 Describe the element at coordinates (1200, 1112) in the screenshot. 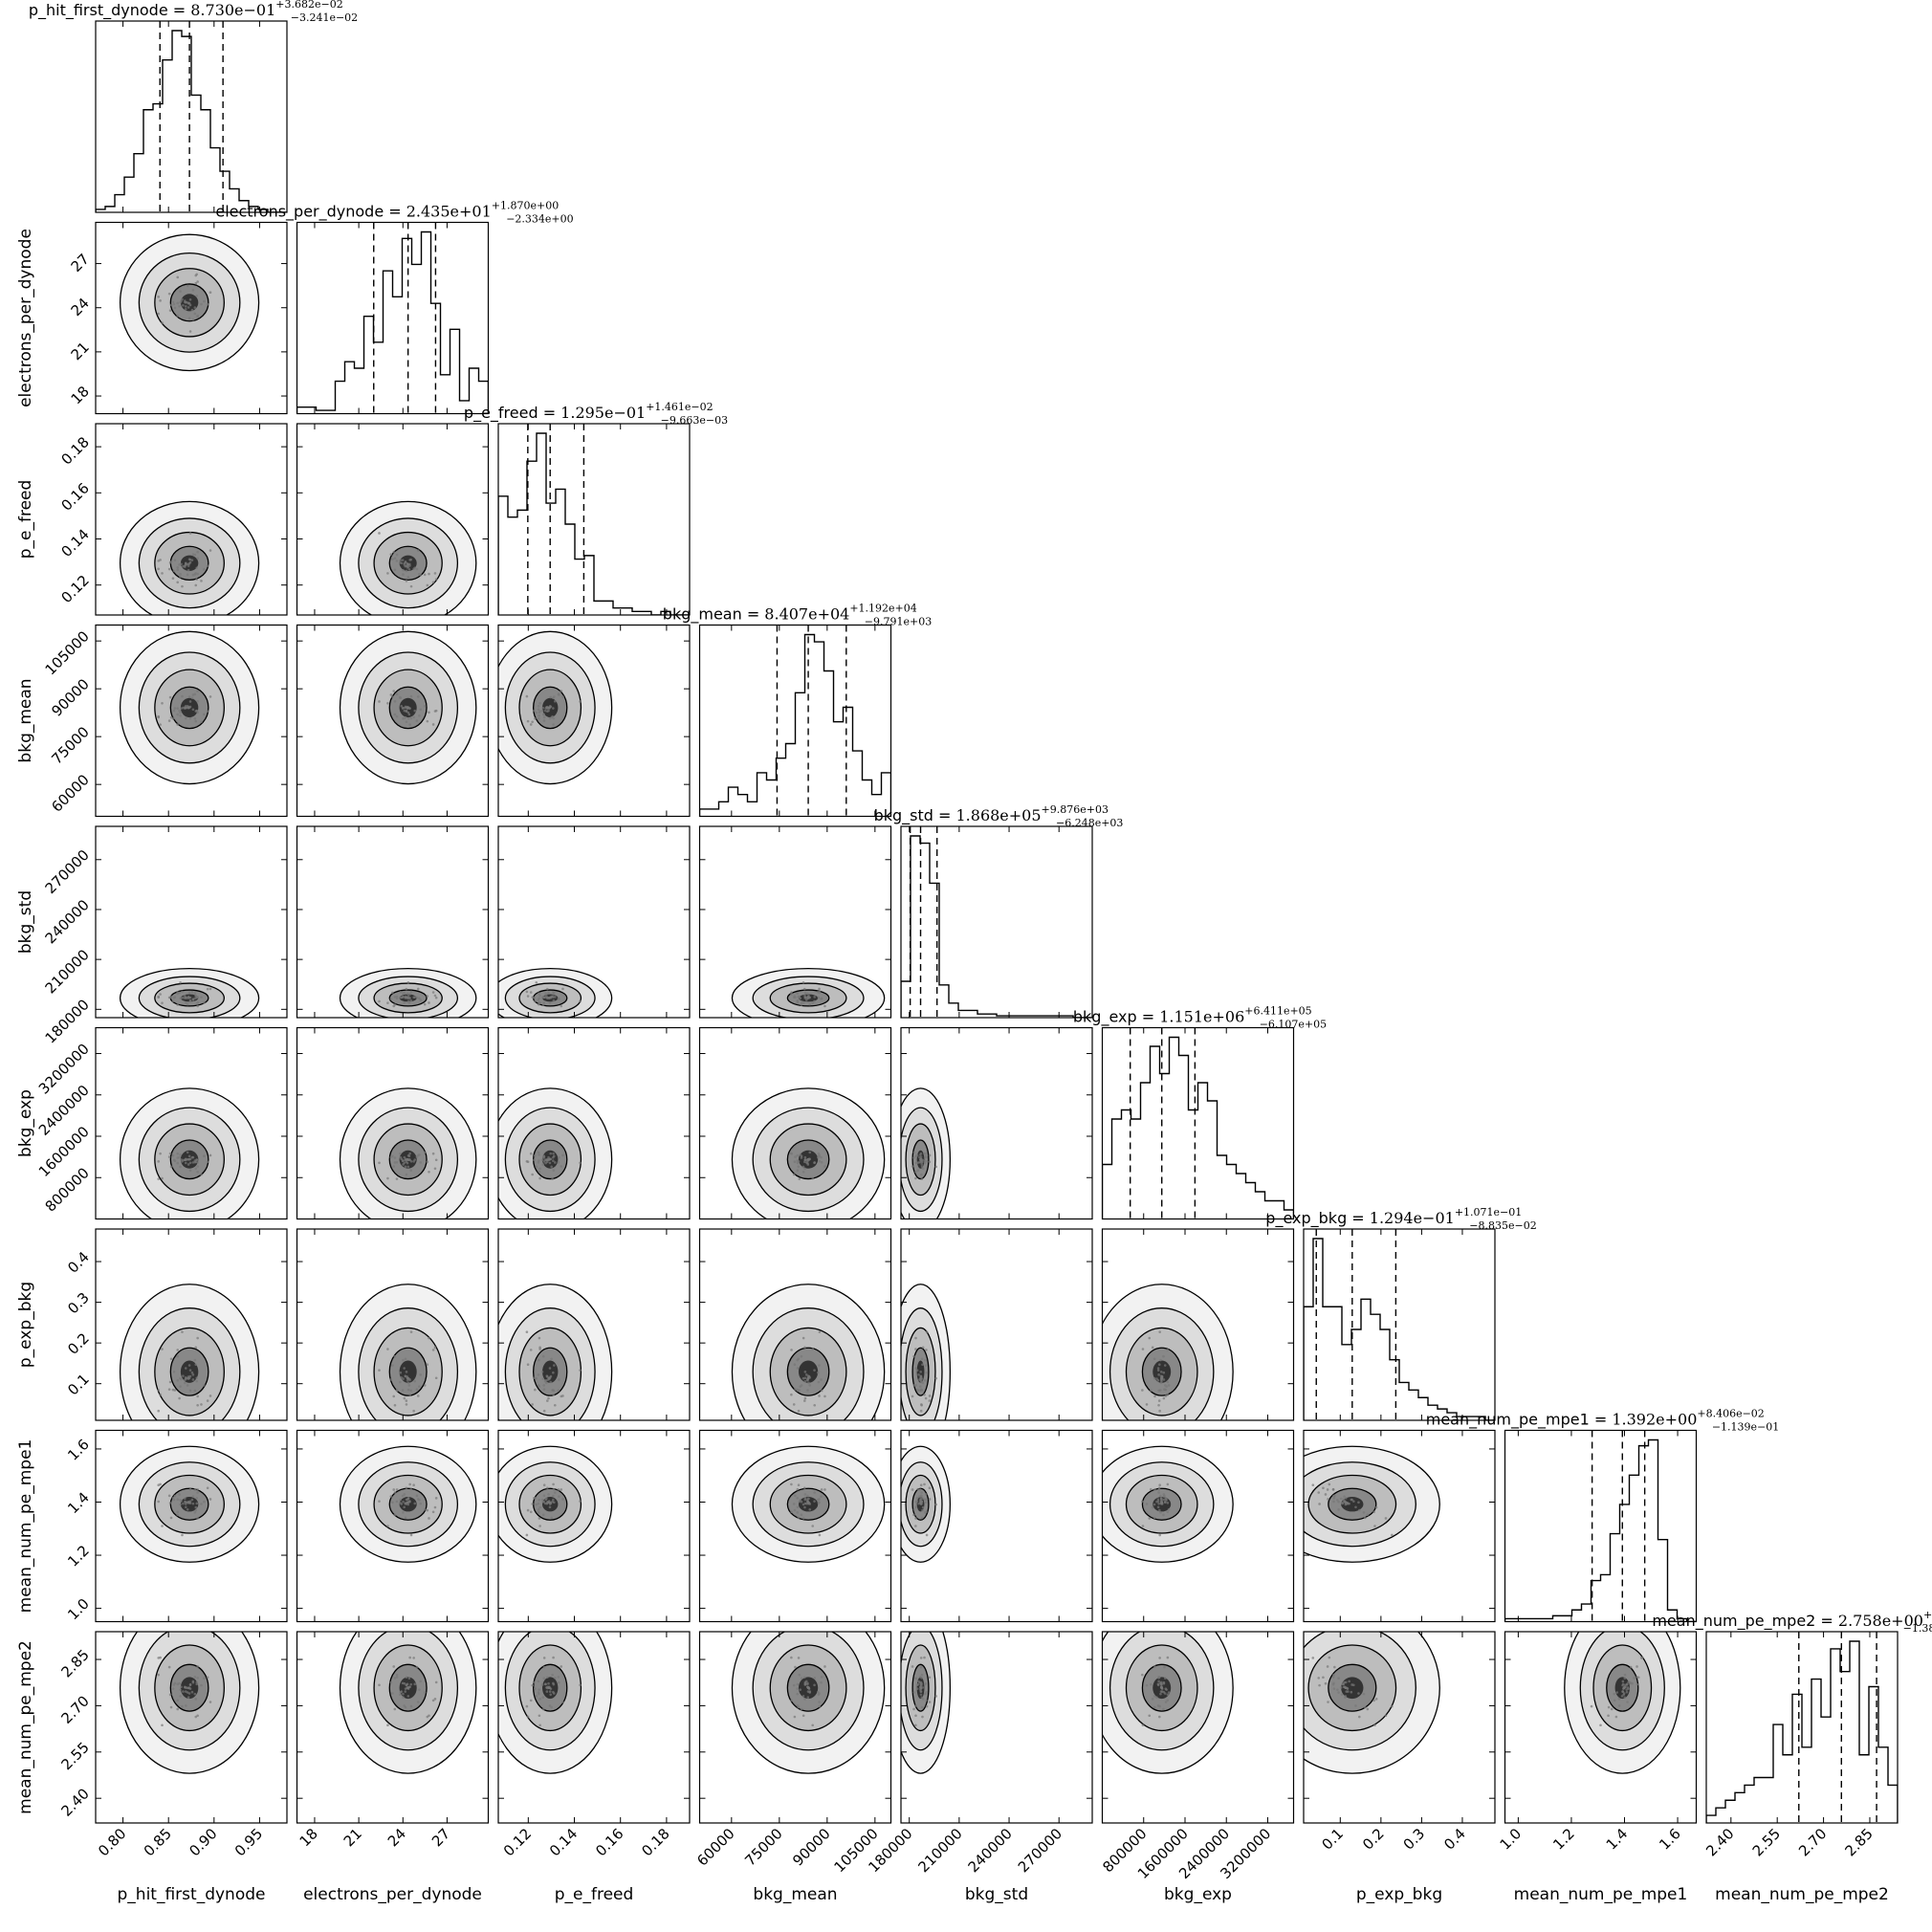

I see `histogram-bkg_exp: bkg_exp = 1.151e+06+6.411e+05 −6.107e+05` at that location.